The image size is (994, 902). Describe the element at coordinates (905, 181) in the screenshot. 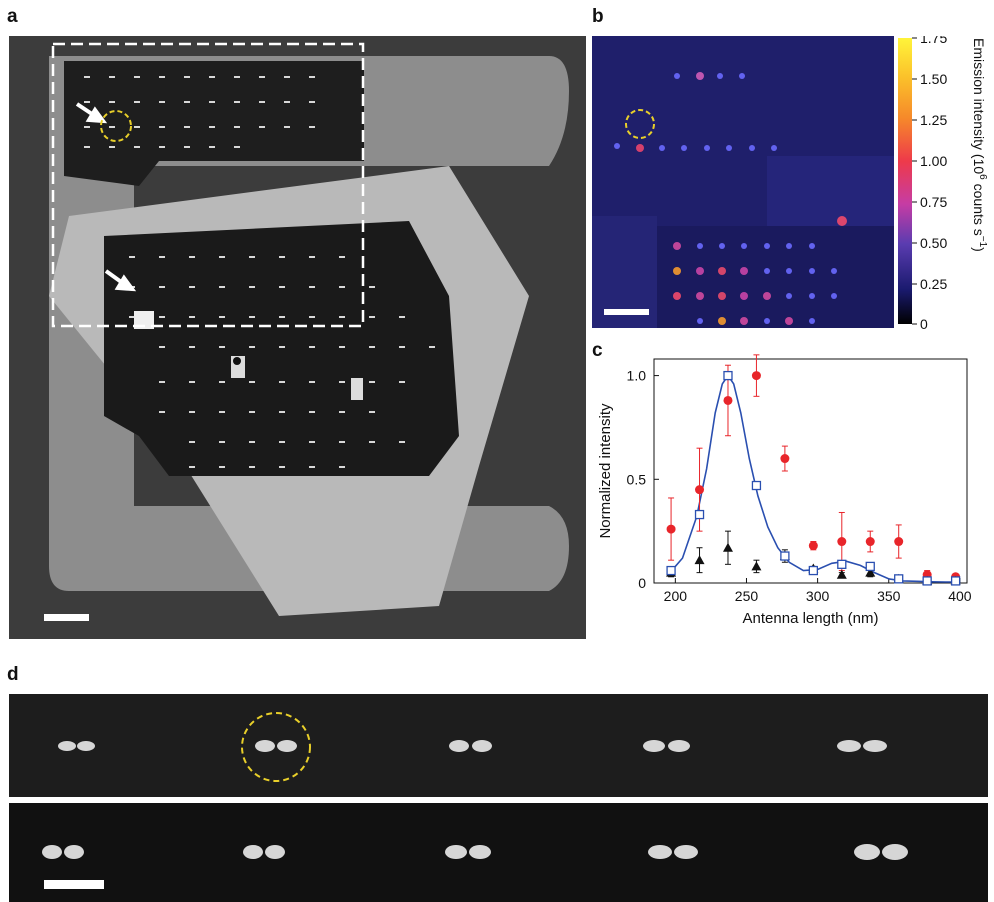

I see `colorbar-gradient` at that location.